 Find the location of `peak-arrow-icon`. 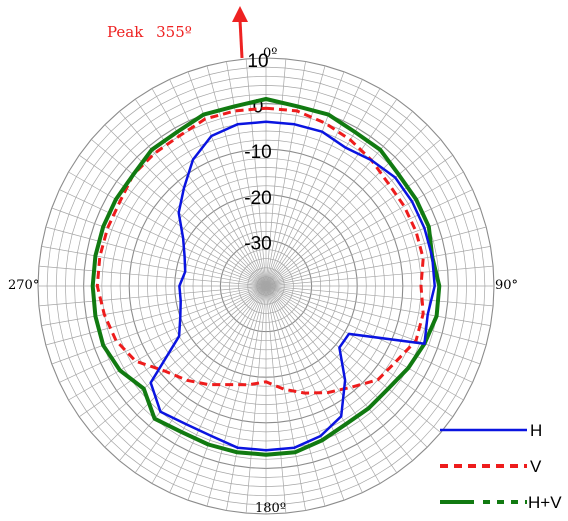

peak-arrow-icon is located at coordinates (241, 39).